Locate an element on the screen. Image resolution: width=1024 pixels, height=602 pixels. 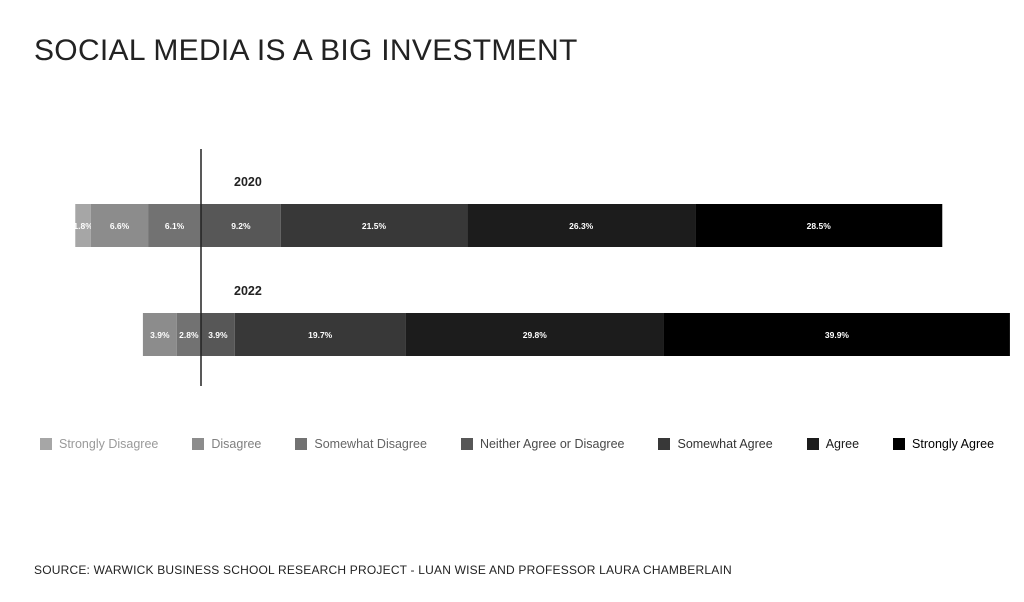
data-label: 2.8% is located at coordinates (189, 335).